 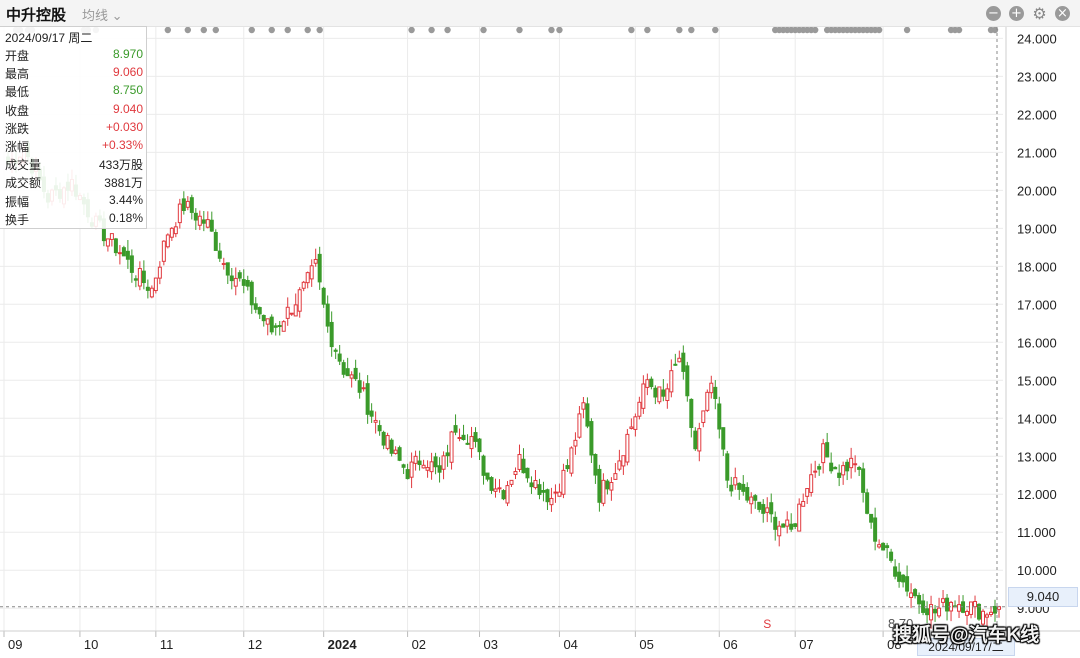 What do you see at coordinates (993, 13) in the screenshot?
I see `minus-circle-icon: −` at bounding box center [993, 13].